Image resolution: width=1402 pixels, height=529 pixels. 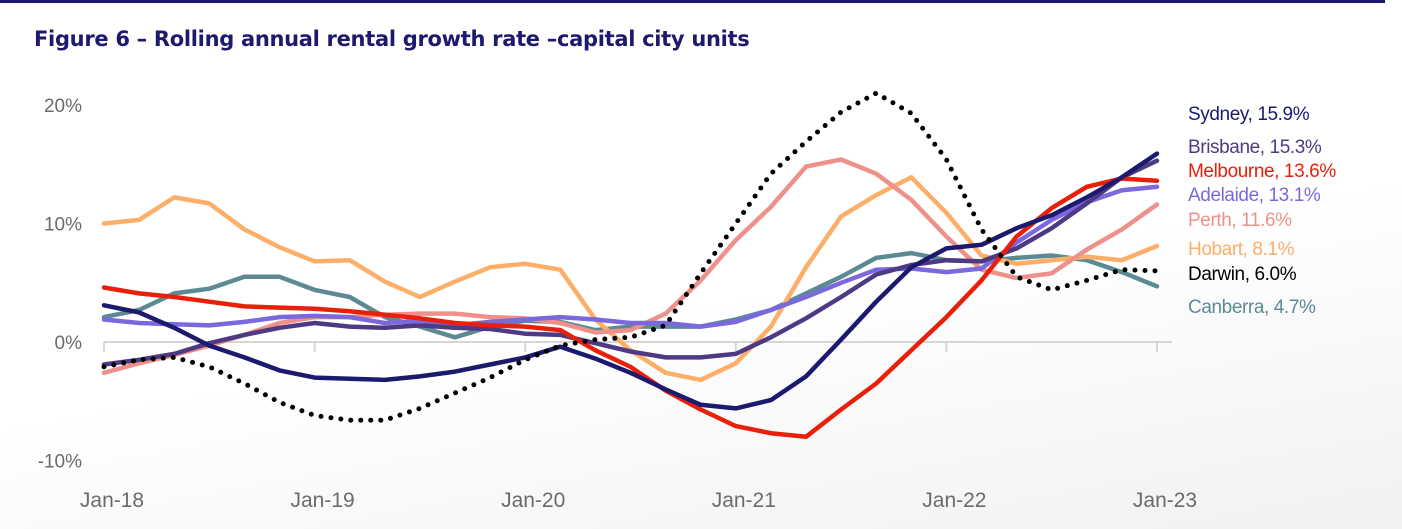 I want to click on series-label-perth: Perth, 11.6%, so click(x=1240, y=220).